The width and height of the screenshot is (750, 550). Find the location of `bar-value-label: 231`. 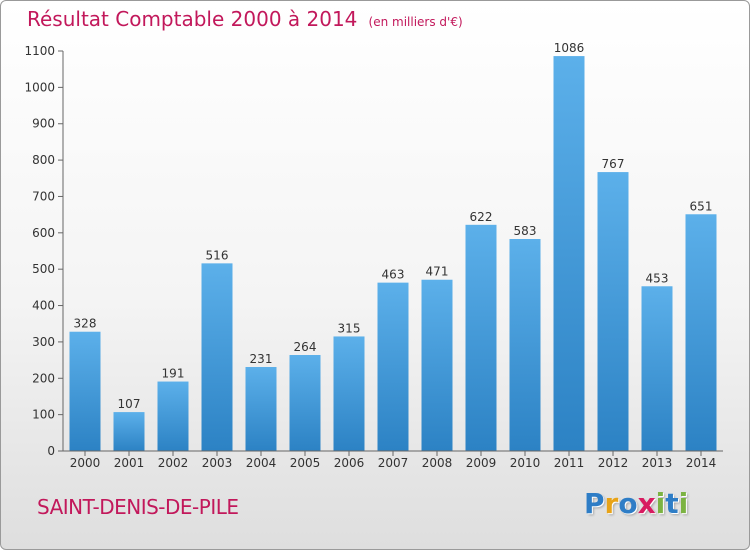

bar-value-label: 231 is located at coordinates (261, 359).